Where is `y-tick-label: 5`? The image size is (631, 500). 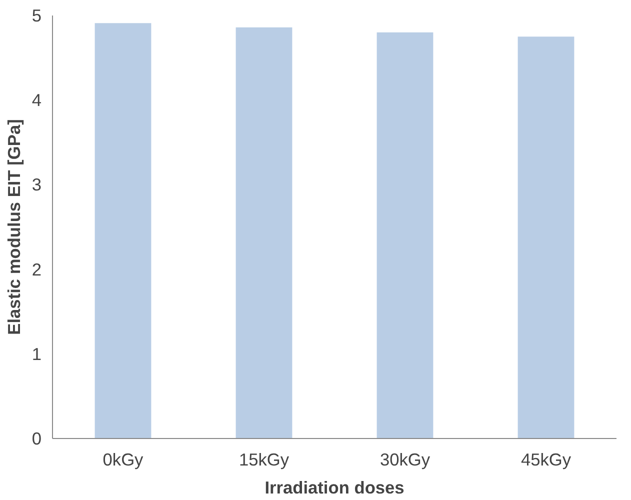
y-tick-label: 5 is located at coordinates (37, 16).